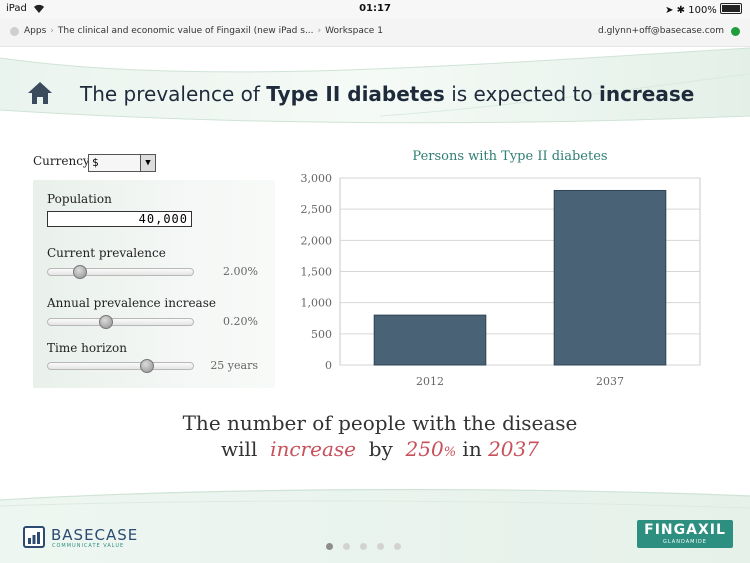 This screenshot has width=750, height=563. What do you see at coordinates (119, 219) in the screenshot?
I see `population-input: 40,000` at bounding box center [119, 219].